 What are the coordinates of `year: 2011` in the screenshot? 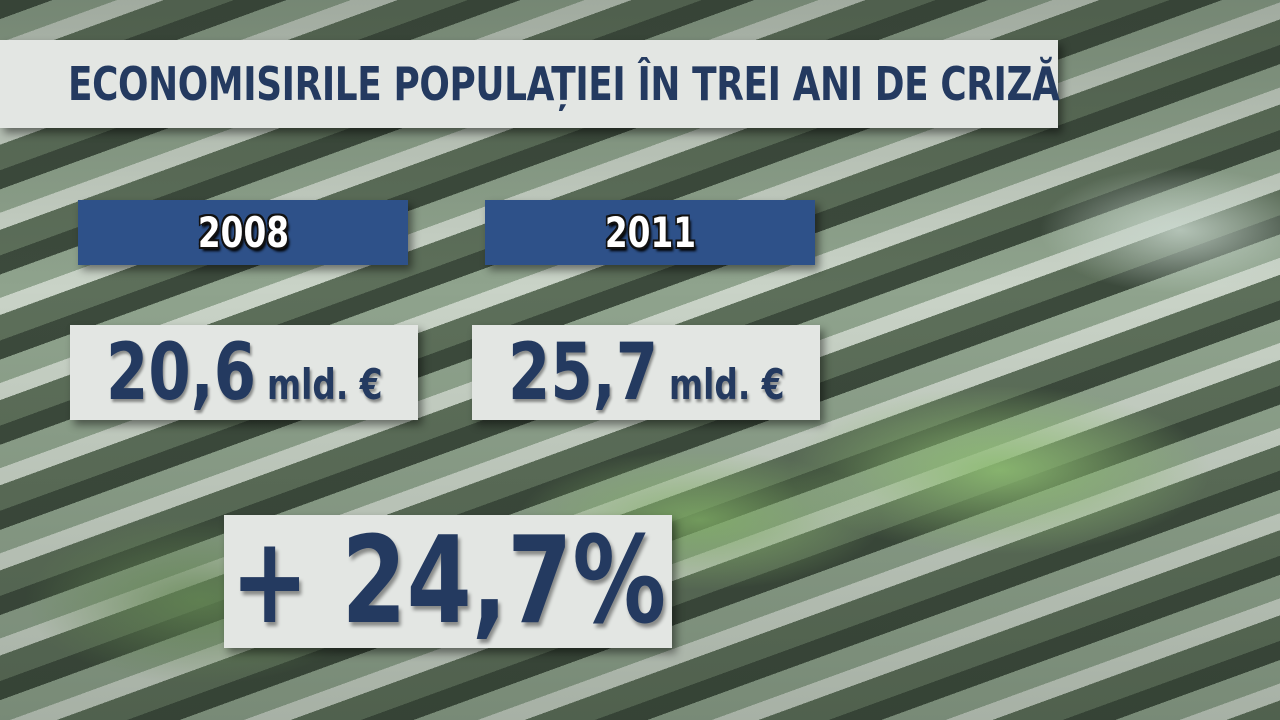 It's located at (650, 232).